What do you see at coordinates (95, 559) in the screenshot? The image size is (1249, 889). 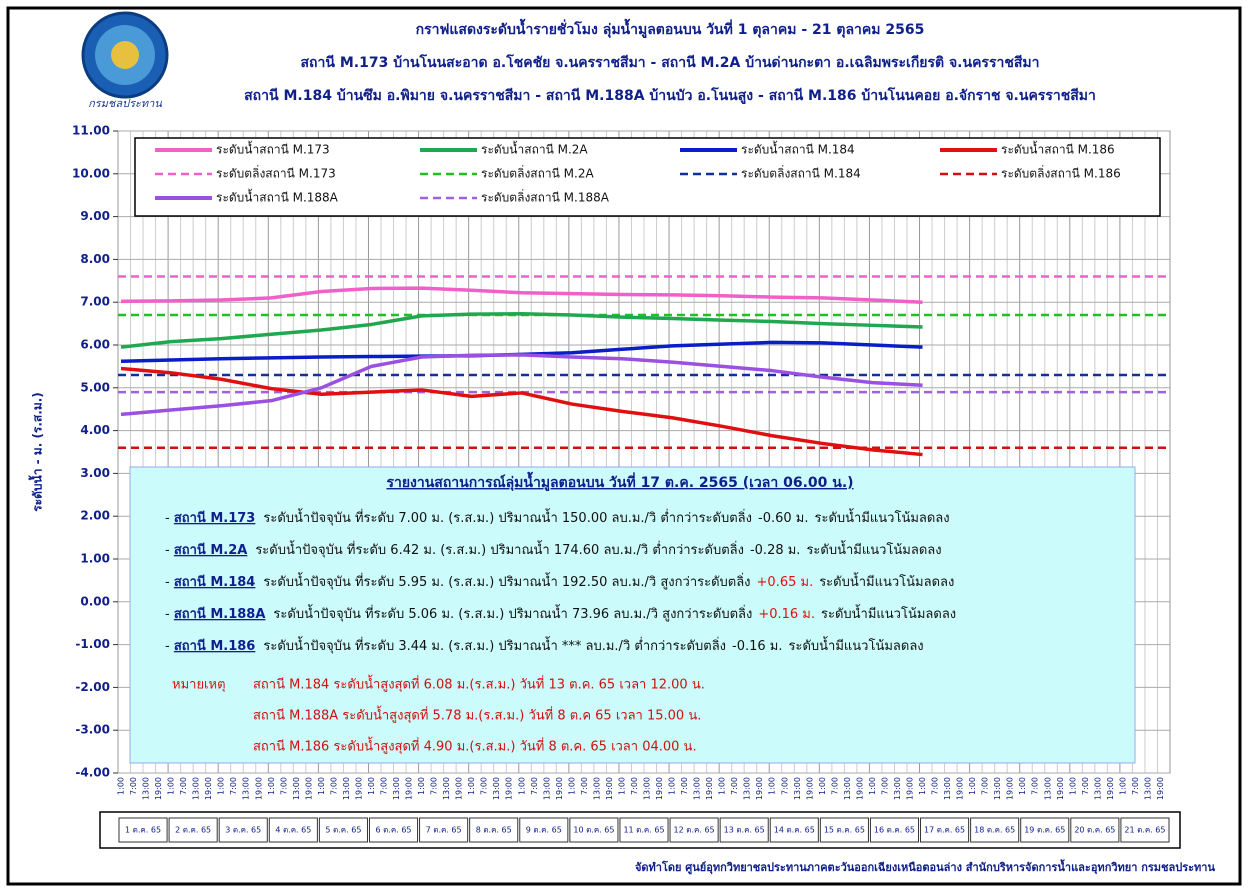 I see `y-tick-label: 1.00` at bounding box center [95, 559].